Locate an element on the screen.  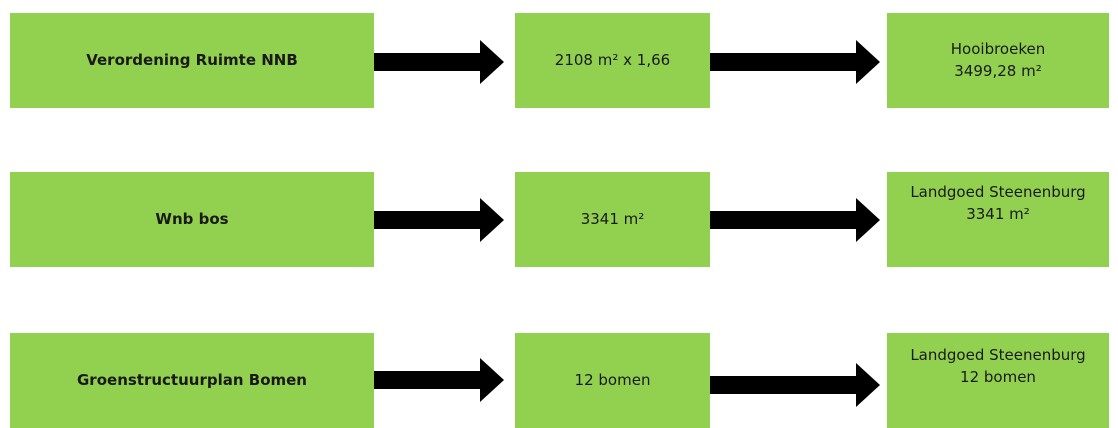
result-location: Hooibroeken is located at coordinates (998, 48).